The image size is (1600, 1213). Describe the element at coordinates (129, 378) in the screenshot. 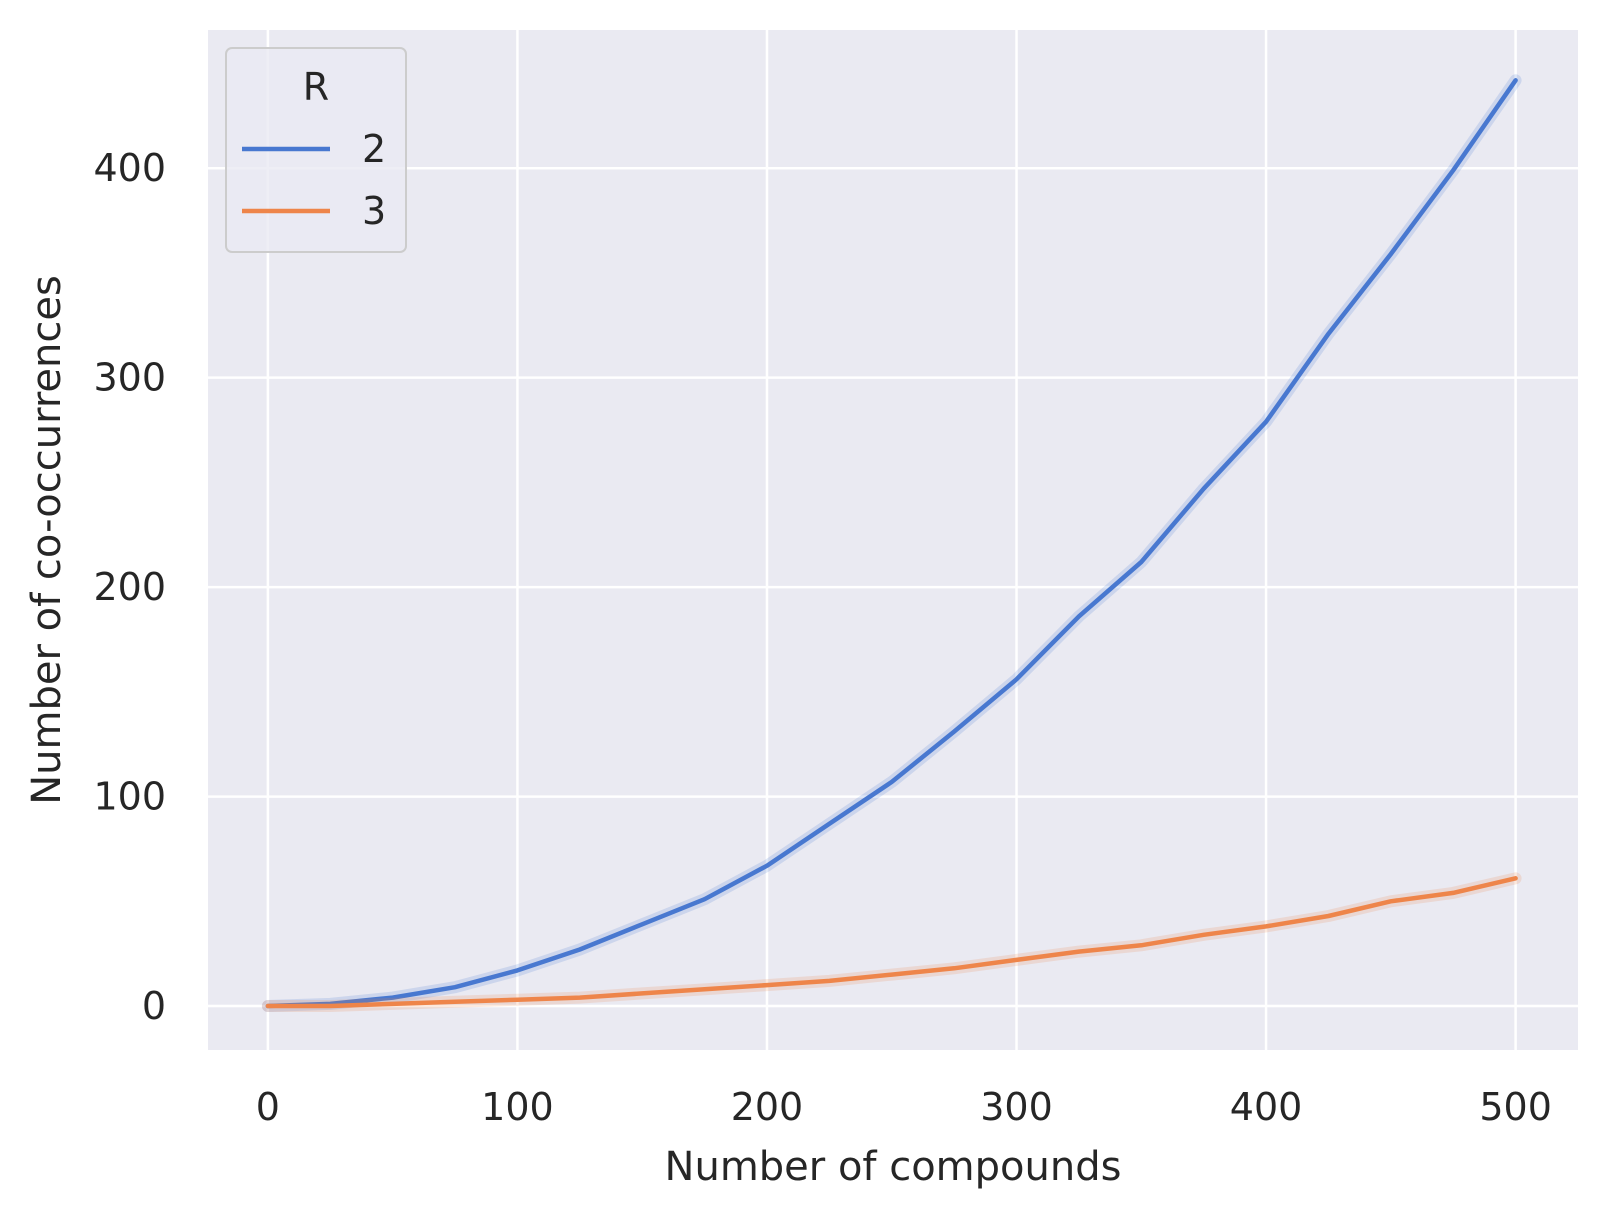

I see `y-tick-label: 300` at that location.